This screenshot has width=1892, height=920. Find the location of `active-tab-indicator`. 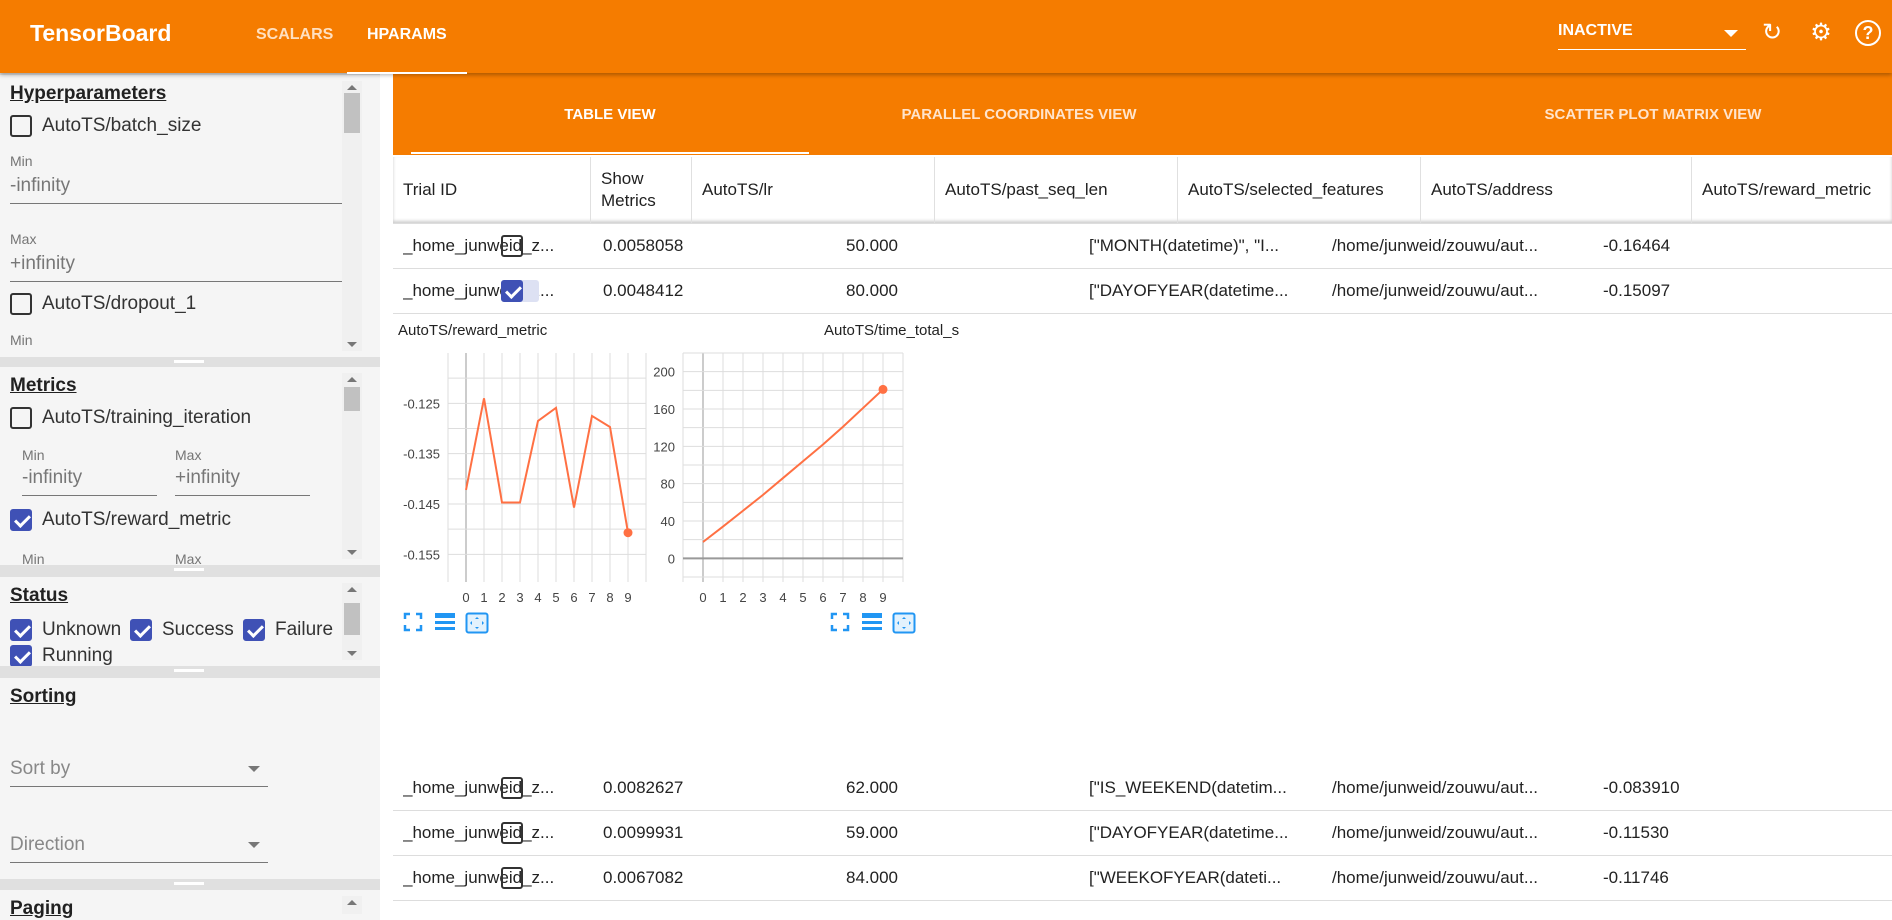

active-tab-indicator is located at coordinates (610, 153).